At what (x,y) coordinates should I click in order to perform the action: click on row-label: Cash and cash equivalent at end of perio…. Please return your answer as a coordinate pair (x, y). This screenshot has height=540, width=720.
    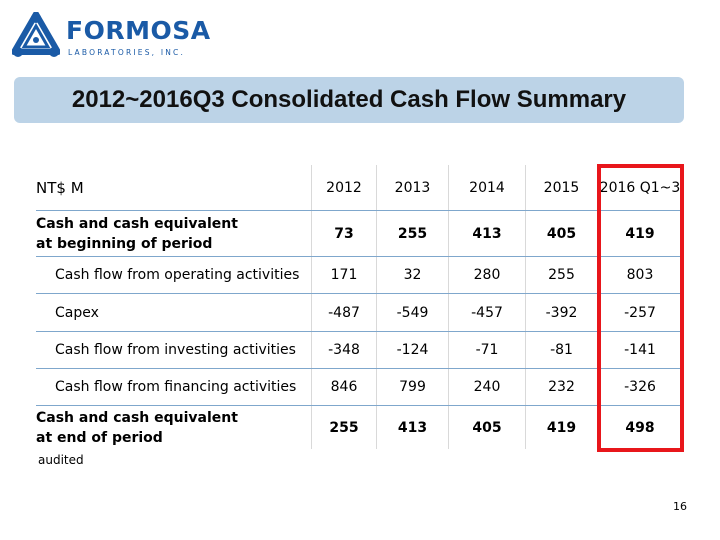
    Looking at the image, I should click on (173, 427).